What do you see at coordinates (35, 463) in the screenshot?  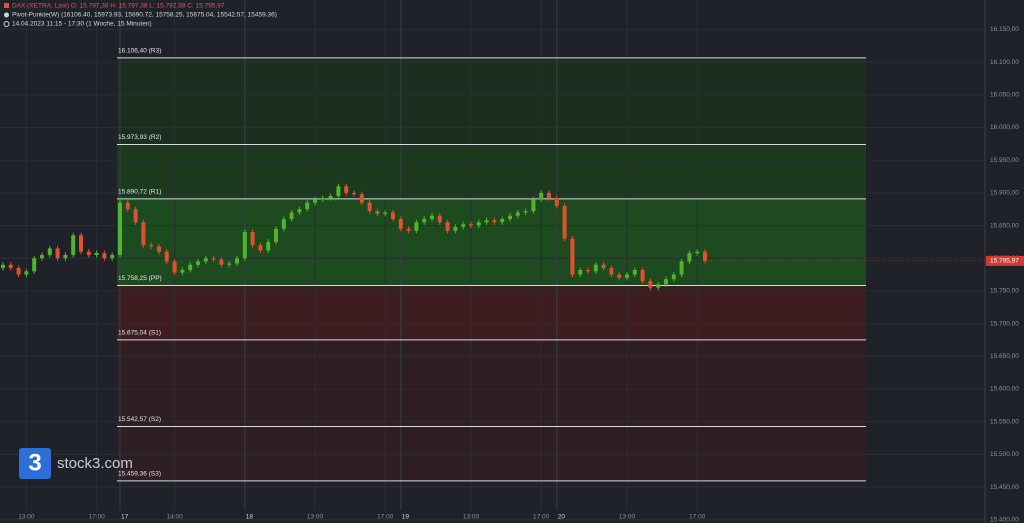 I see `logo-box` at bounding box center [35, 463].